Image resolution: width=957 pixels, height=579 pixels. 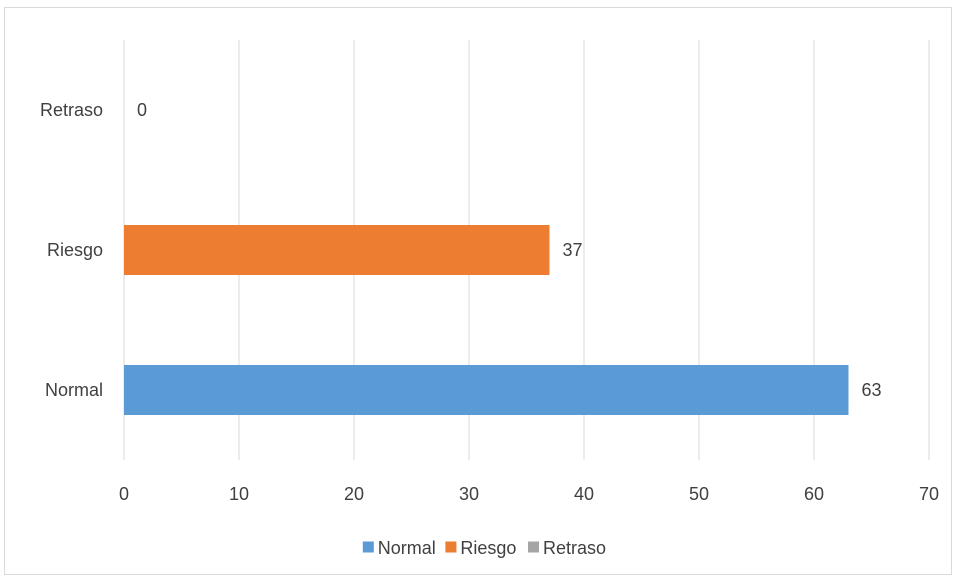 I want to click on x-tick-label-30: 30, so click(x=469, y=494).